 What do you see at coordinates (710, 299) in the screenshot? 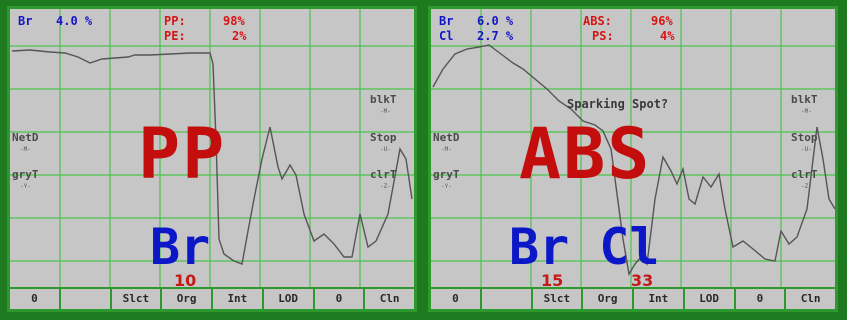
I see `right-btn-lod: LOD` at bounding box center [710, 299].